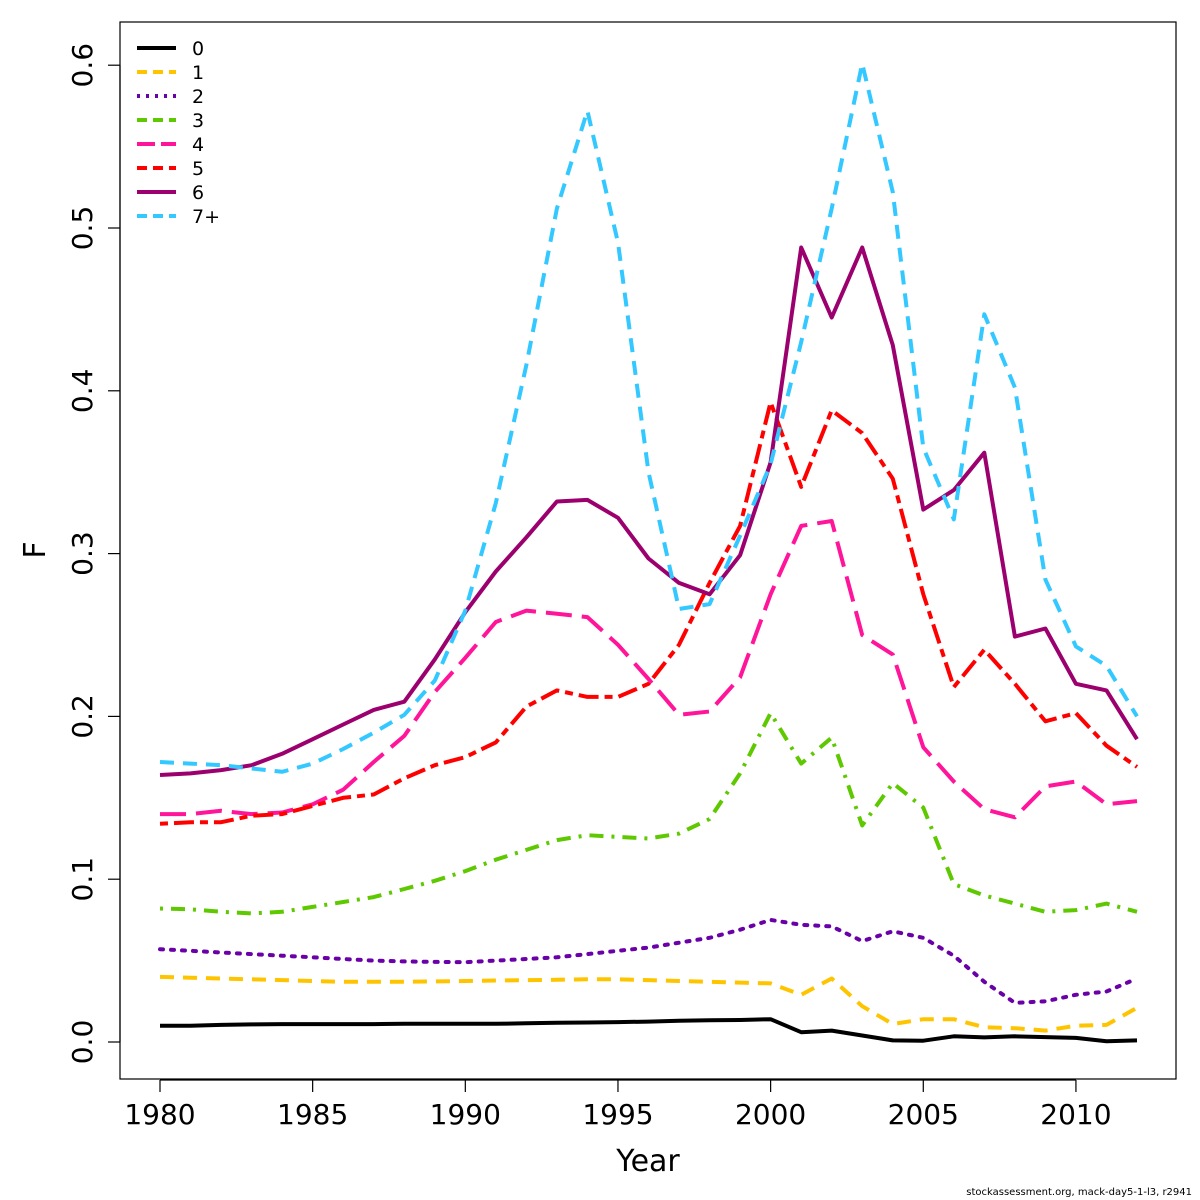 Image resolution: width=1200 pixels, height=1200 pixels. What do you see at coordinates (198, 169) in the screenshot?
I see `legend-label: 5` at bounding box center [198, 169].